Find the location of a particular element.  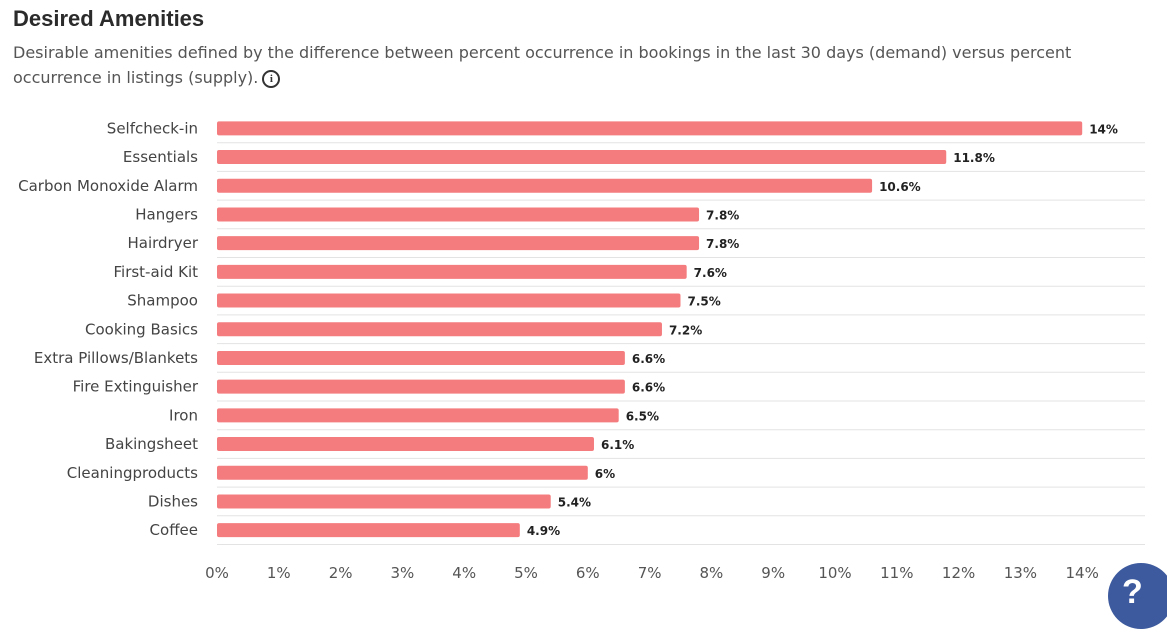

category-label: Selfcheck-in is located at coordinates (152, 128).